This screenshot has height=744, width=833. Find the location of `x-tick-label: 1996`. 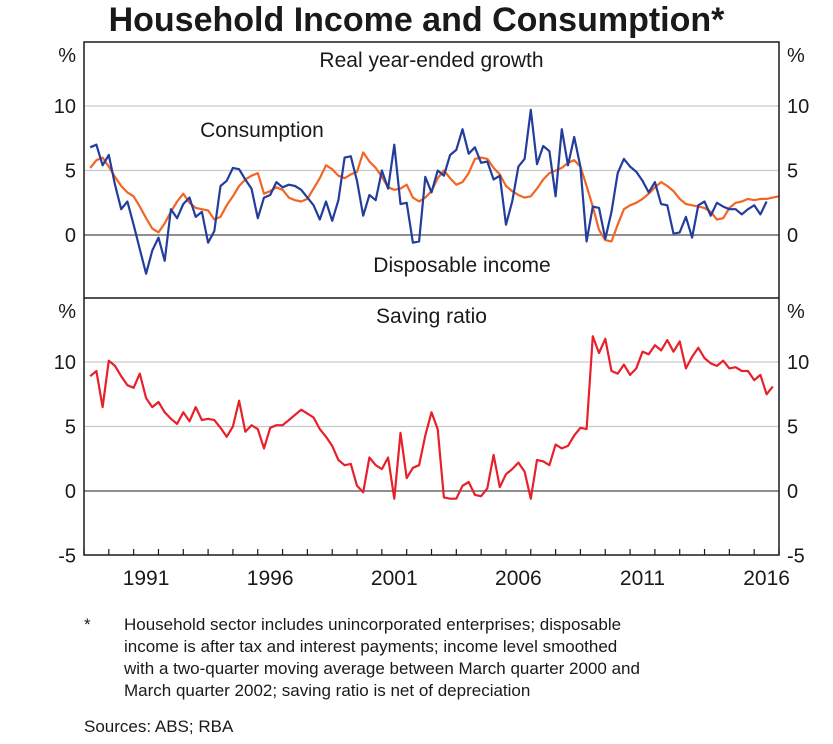

x-tick-label: 1996 is located at coordinates (270, 578).